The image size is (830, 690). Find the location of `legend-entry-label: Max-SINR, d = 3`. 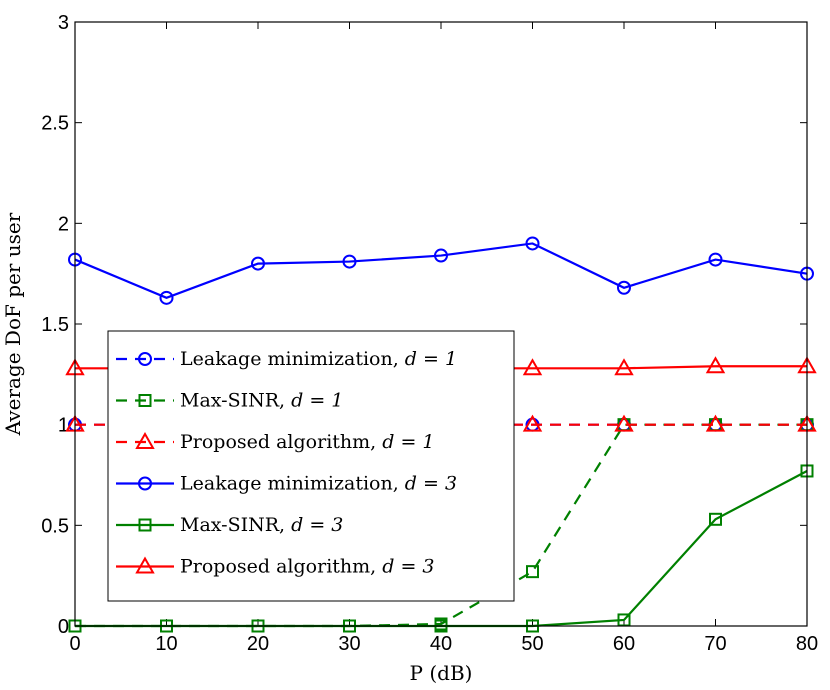

legend-entry-label: Max-SINR, d = 3 is located at coordinates (261, 525).